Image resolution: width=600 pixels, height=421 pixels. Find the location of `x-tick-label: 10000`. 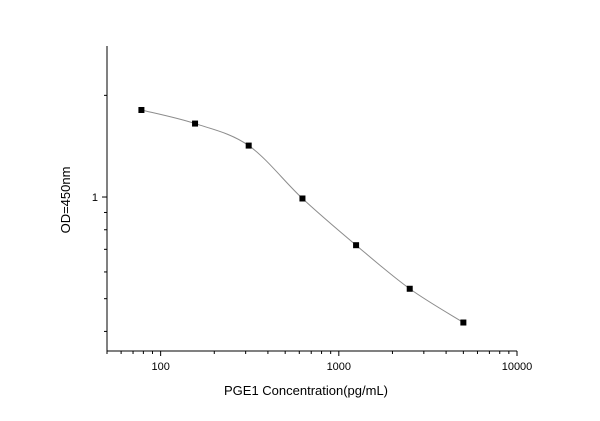

x-tick-label: 10000 is located at coordinates (517, 367).